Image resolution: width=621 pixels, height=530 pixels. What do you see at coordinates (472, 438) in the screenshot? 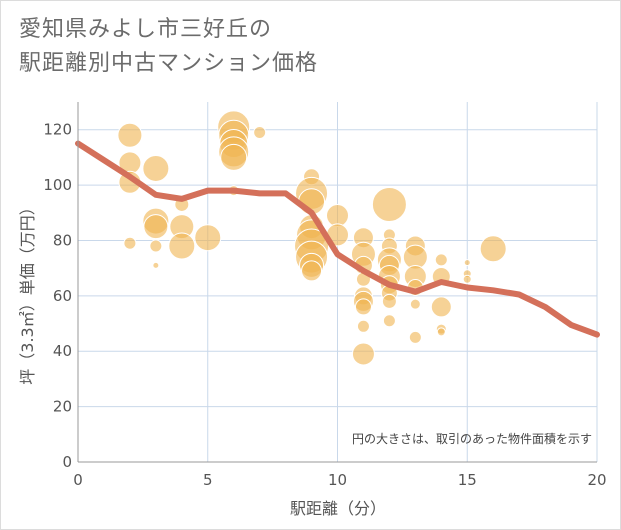
I see `bubble-size-note: 円の大きさは、取引のあった物件面積を示す` at bounding box center [472, 438].